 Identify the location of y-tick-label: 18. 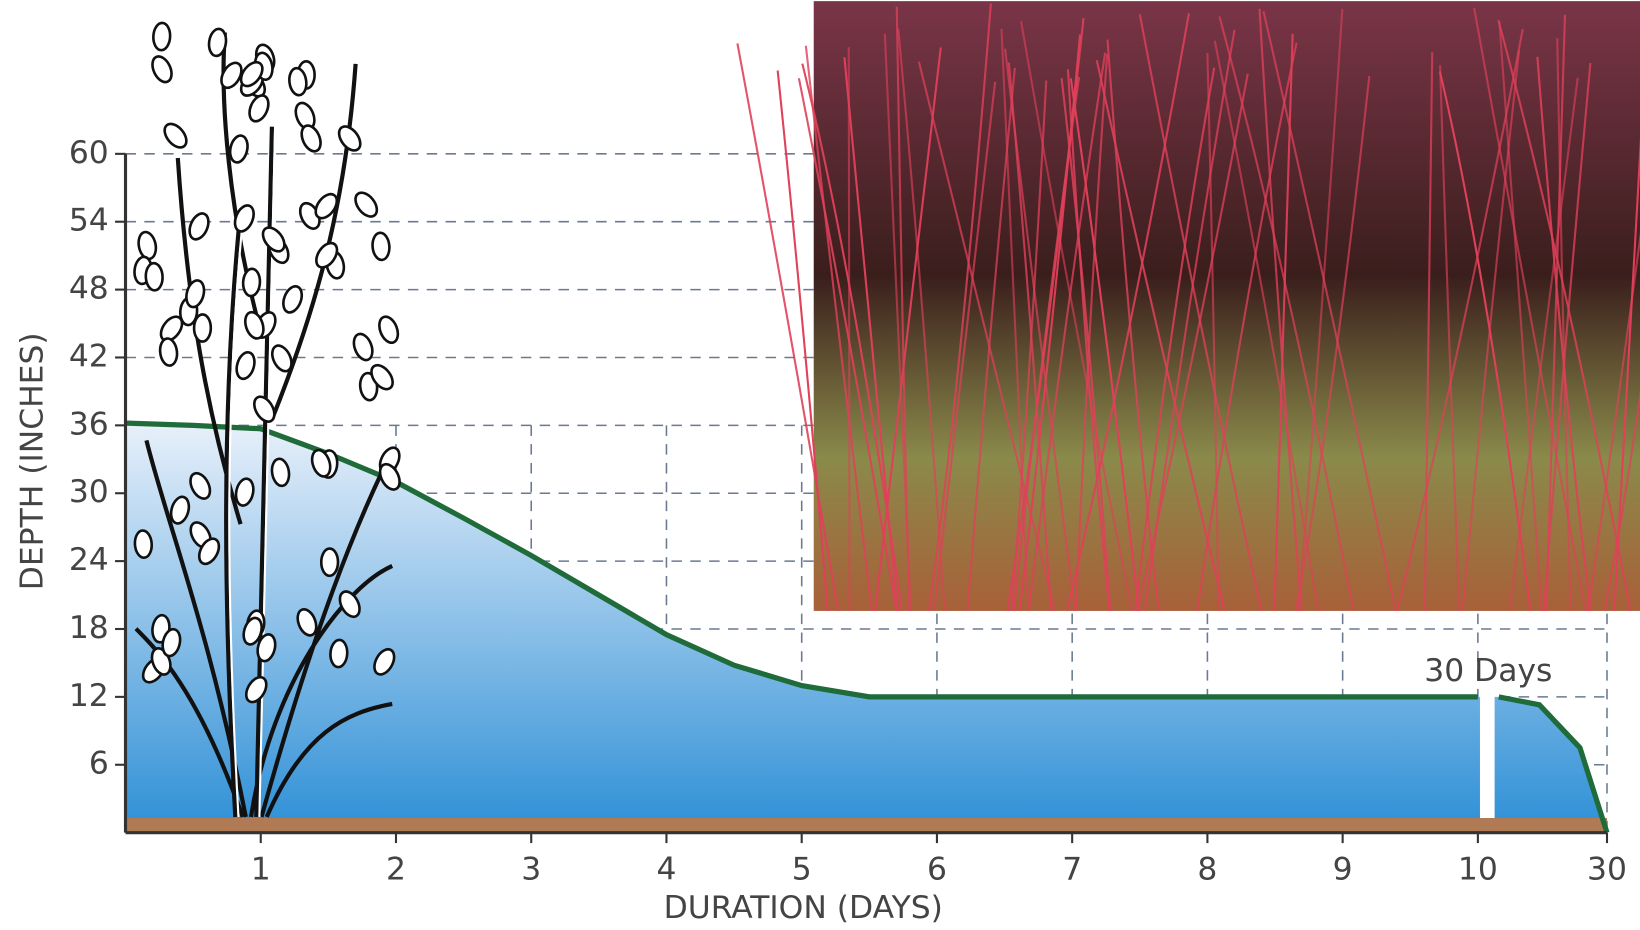
(89, 628).